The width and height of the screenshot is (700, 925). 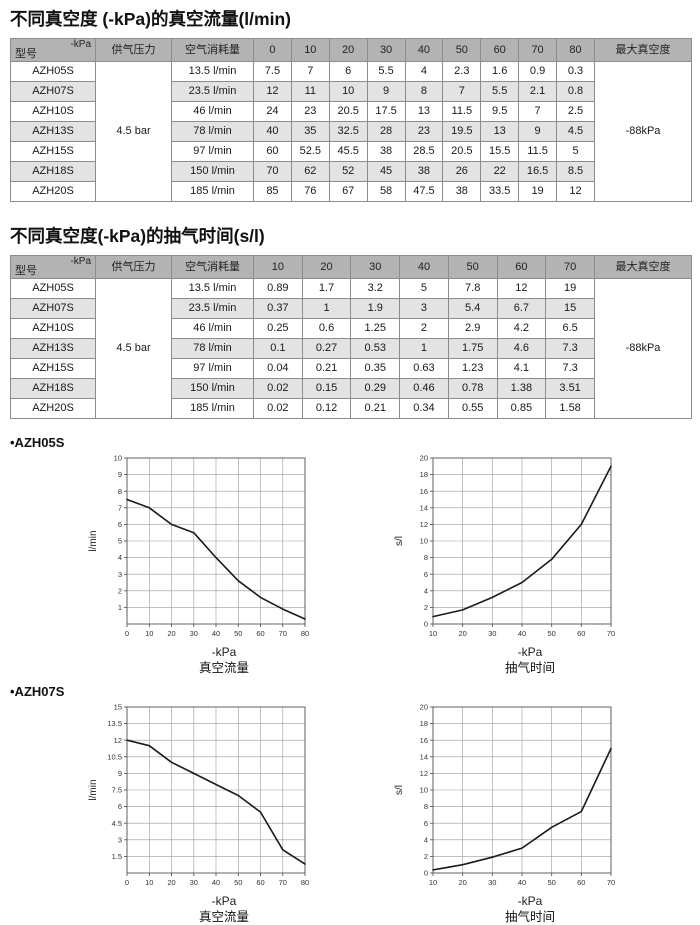 What do you see at coordinates (375, 328) in the screenshot?
I see `value-cell: 1.25` at bounding box center [375, 328].